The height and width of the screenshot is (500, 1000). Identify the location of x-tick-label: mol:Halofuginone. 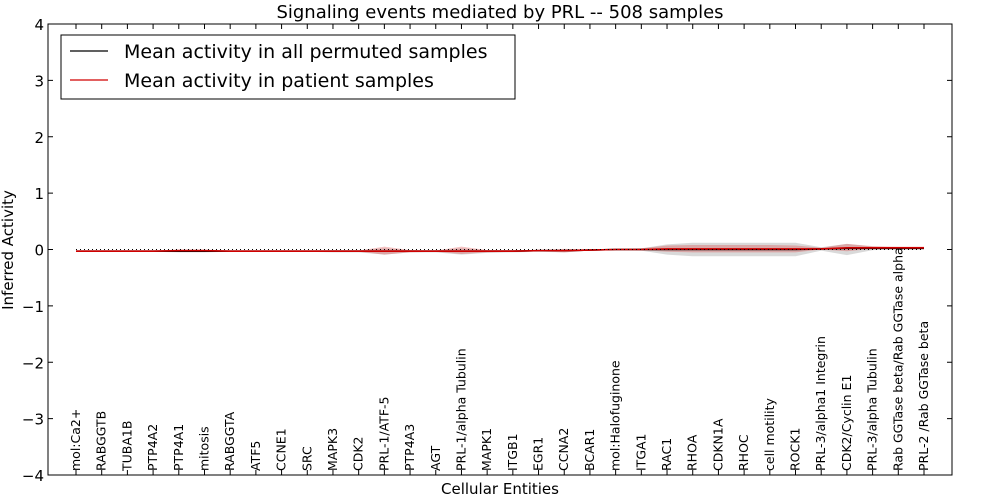
(615, 415).